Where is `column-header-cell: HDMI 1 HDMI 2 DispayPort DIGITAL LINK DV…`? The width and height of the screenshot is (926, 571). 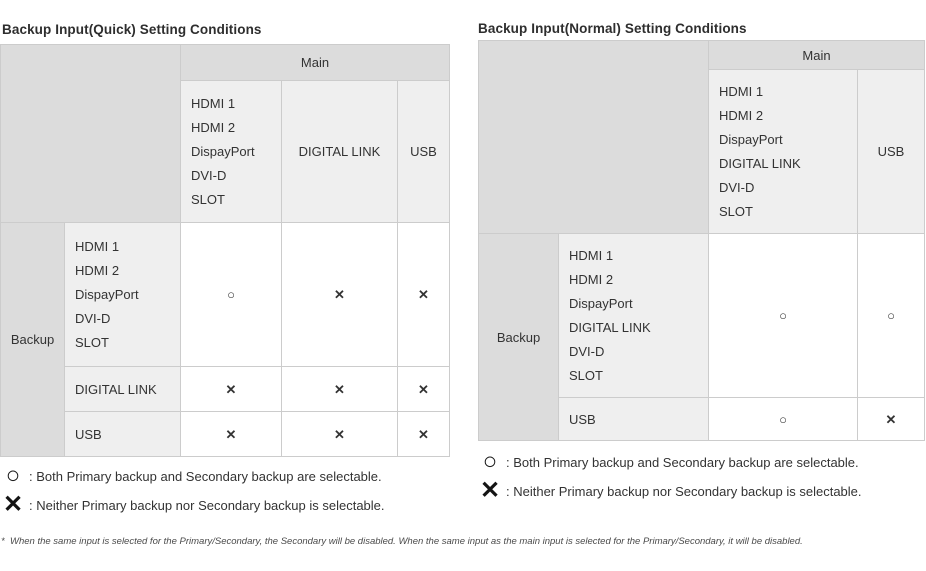 column-header-cell: HDMI 1 HDMI 2 DispayPort DIGITAL LINK DV… is located at coordinates (783, 152).